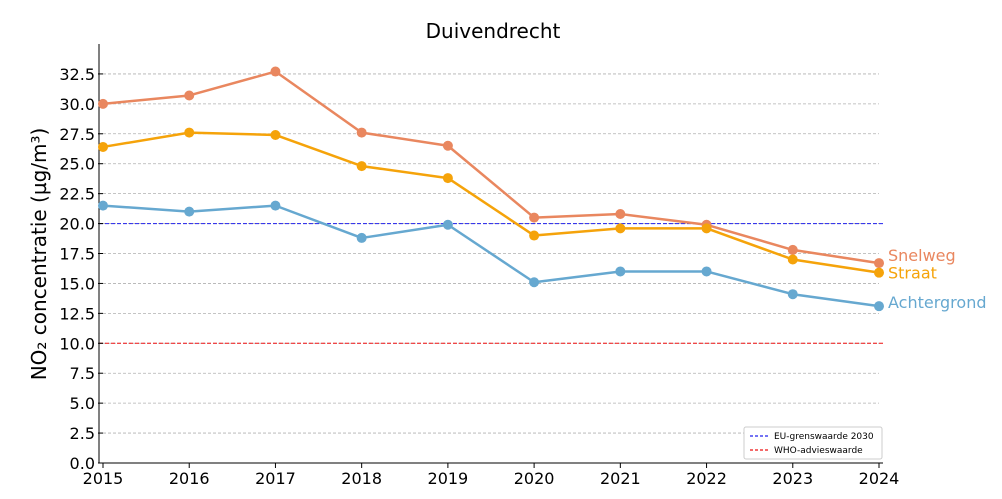 Image resolution: width=1002 pixels, height=499 pixels. Describe the element at coordinates (937, 302) in the screenshot. I see `series-end-label: Achtergrond` at that location.